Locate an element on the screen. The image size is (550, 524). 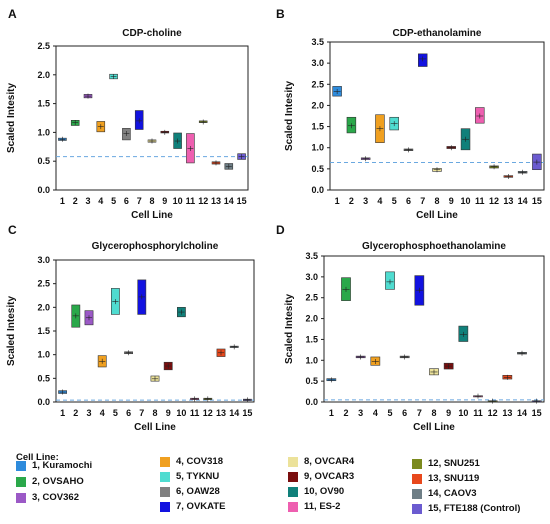
legend-label: 12, SNU251 is located at coordinates (454, 463).